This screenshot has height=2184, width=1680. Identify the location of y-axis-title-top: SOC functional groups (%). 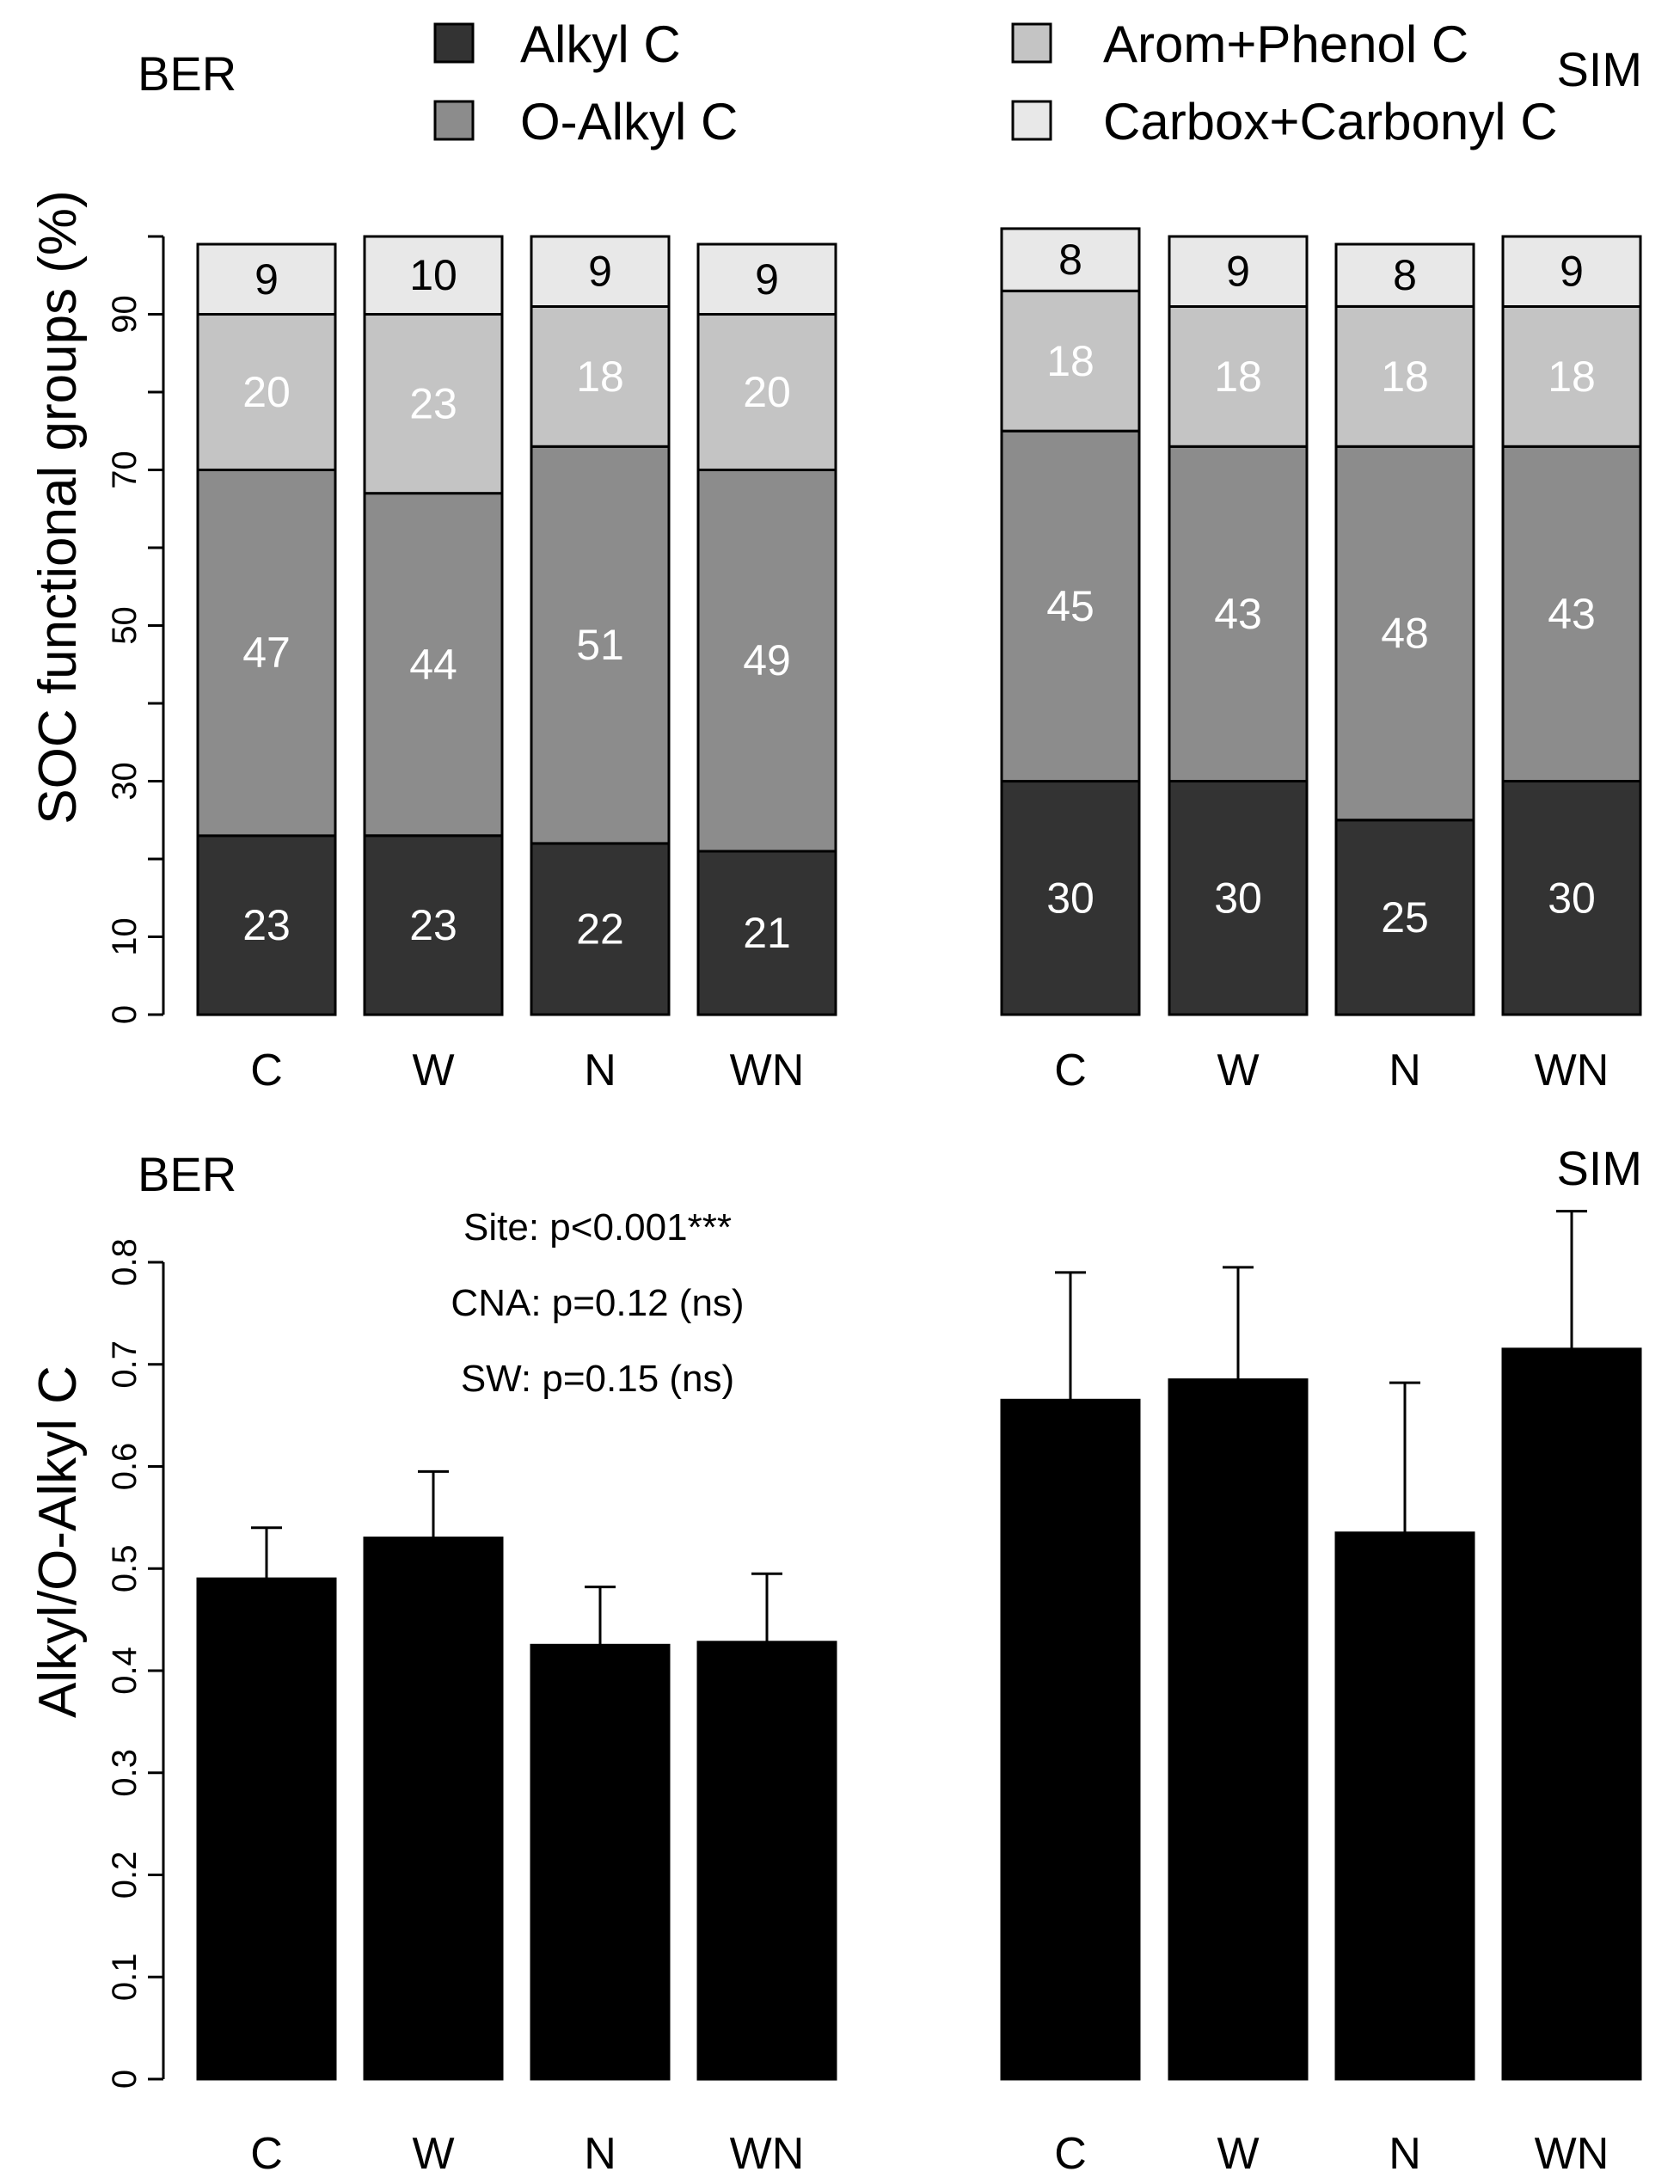
(58, 507).